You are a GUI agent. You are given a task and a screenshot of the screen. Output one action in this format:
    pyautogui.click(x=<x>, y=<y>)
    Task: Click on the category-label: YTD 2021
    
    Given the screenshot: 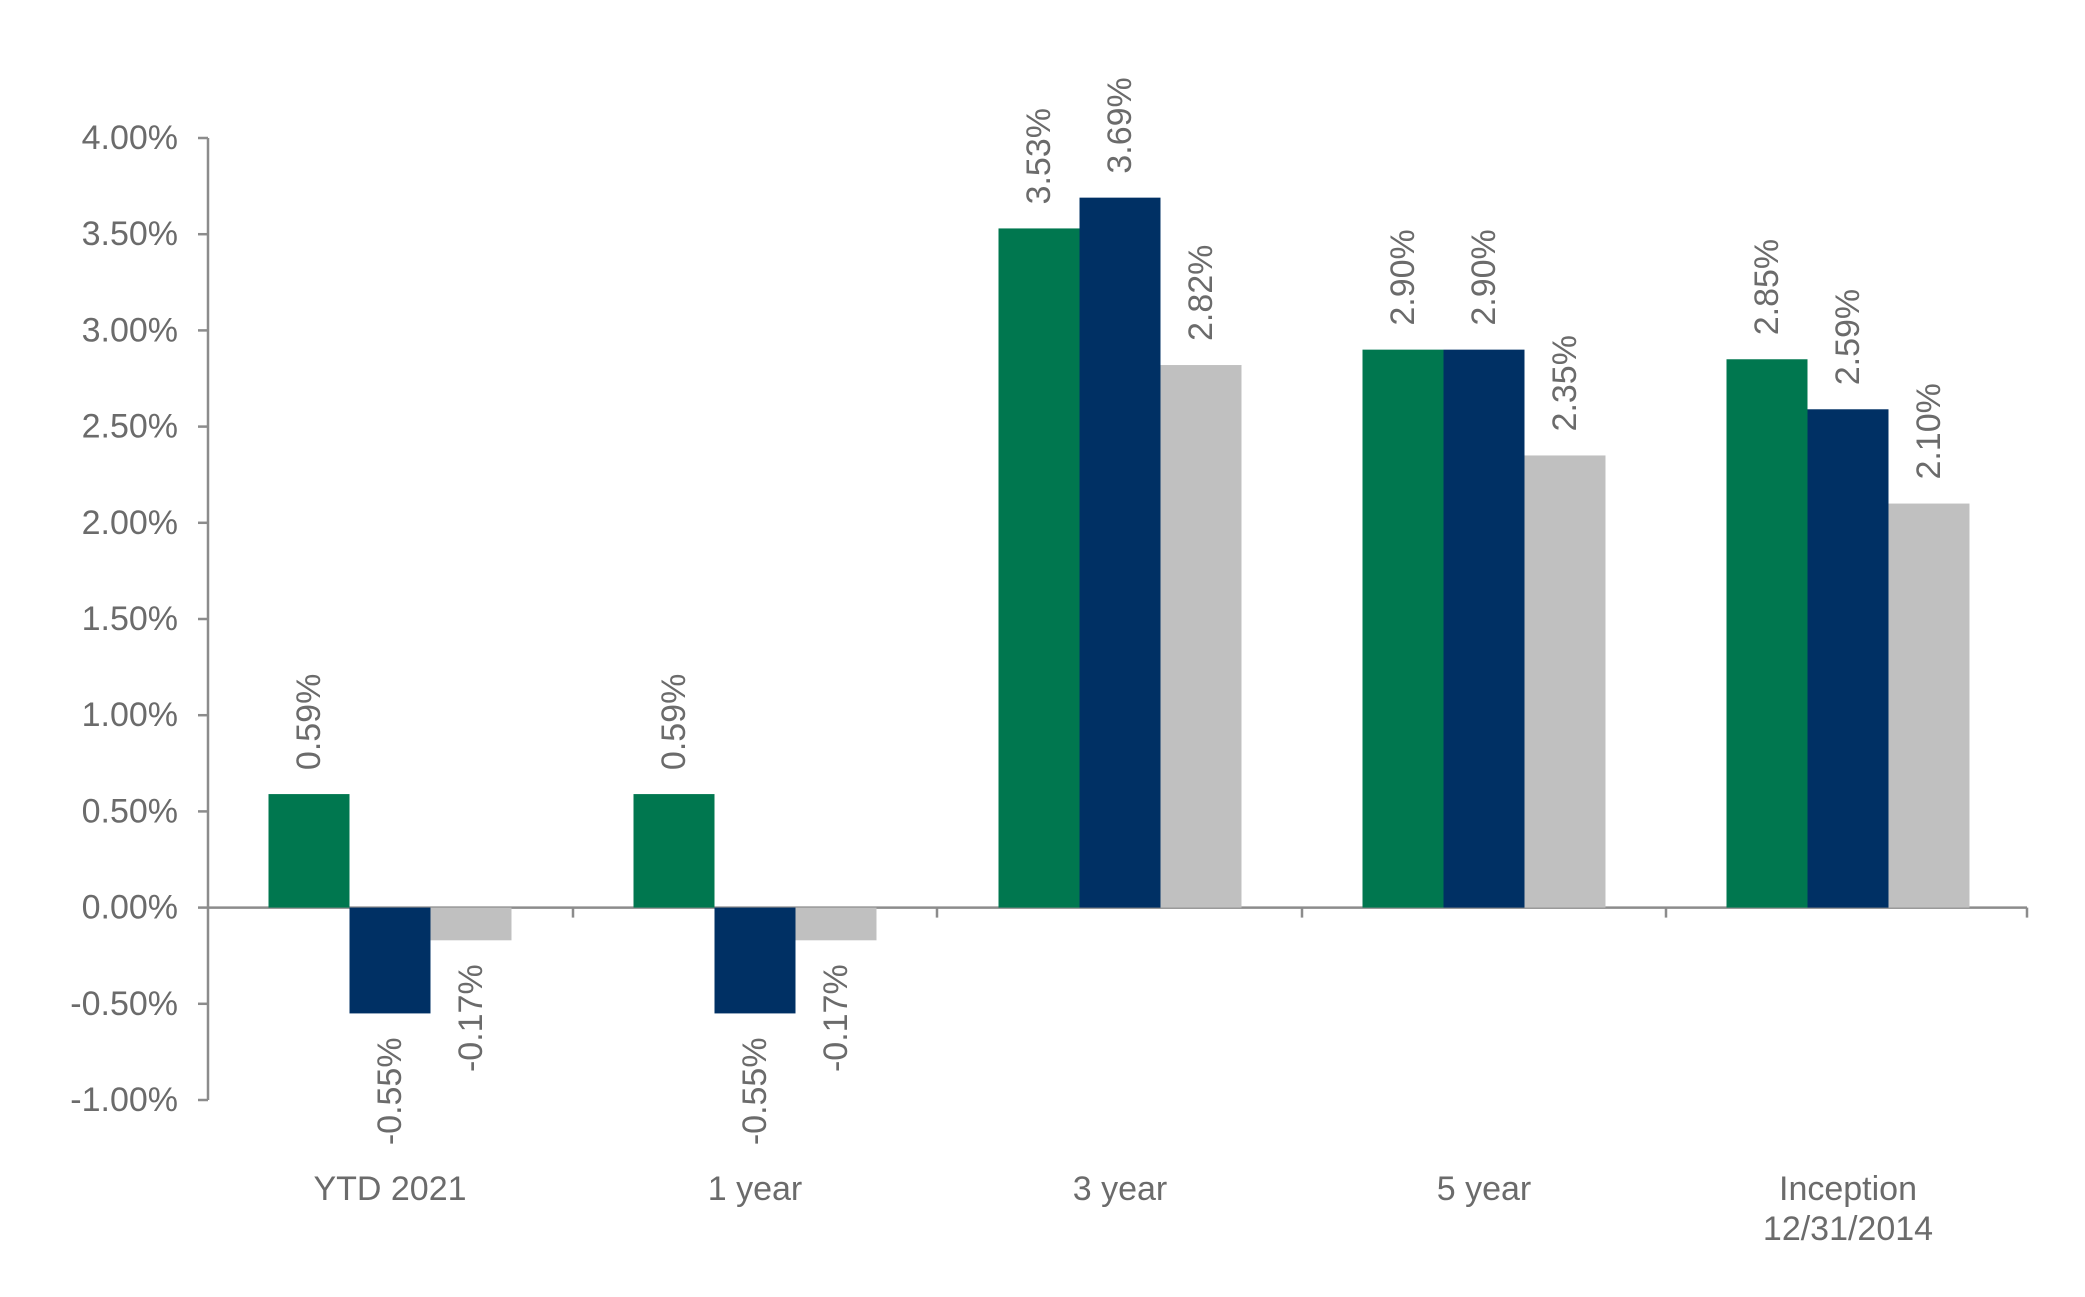 What is the action you would take?
    pyautogui.click(x=389, y=1189)
    